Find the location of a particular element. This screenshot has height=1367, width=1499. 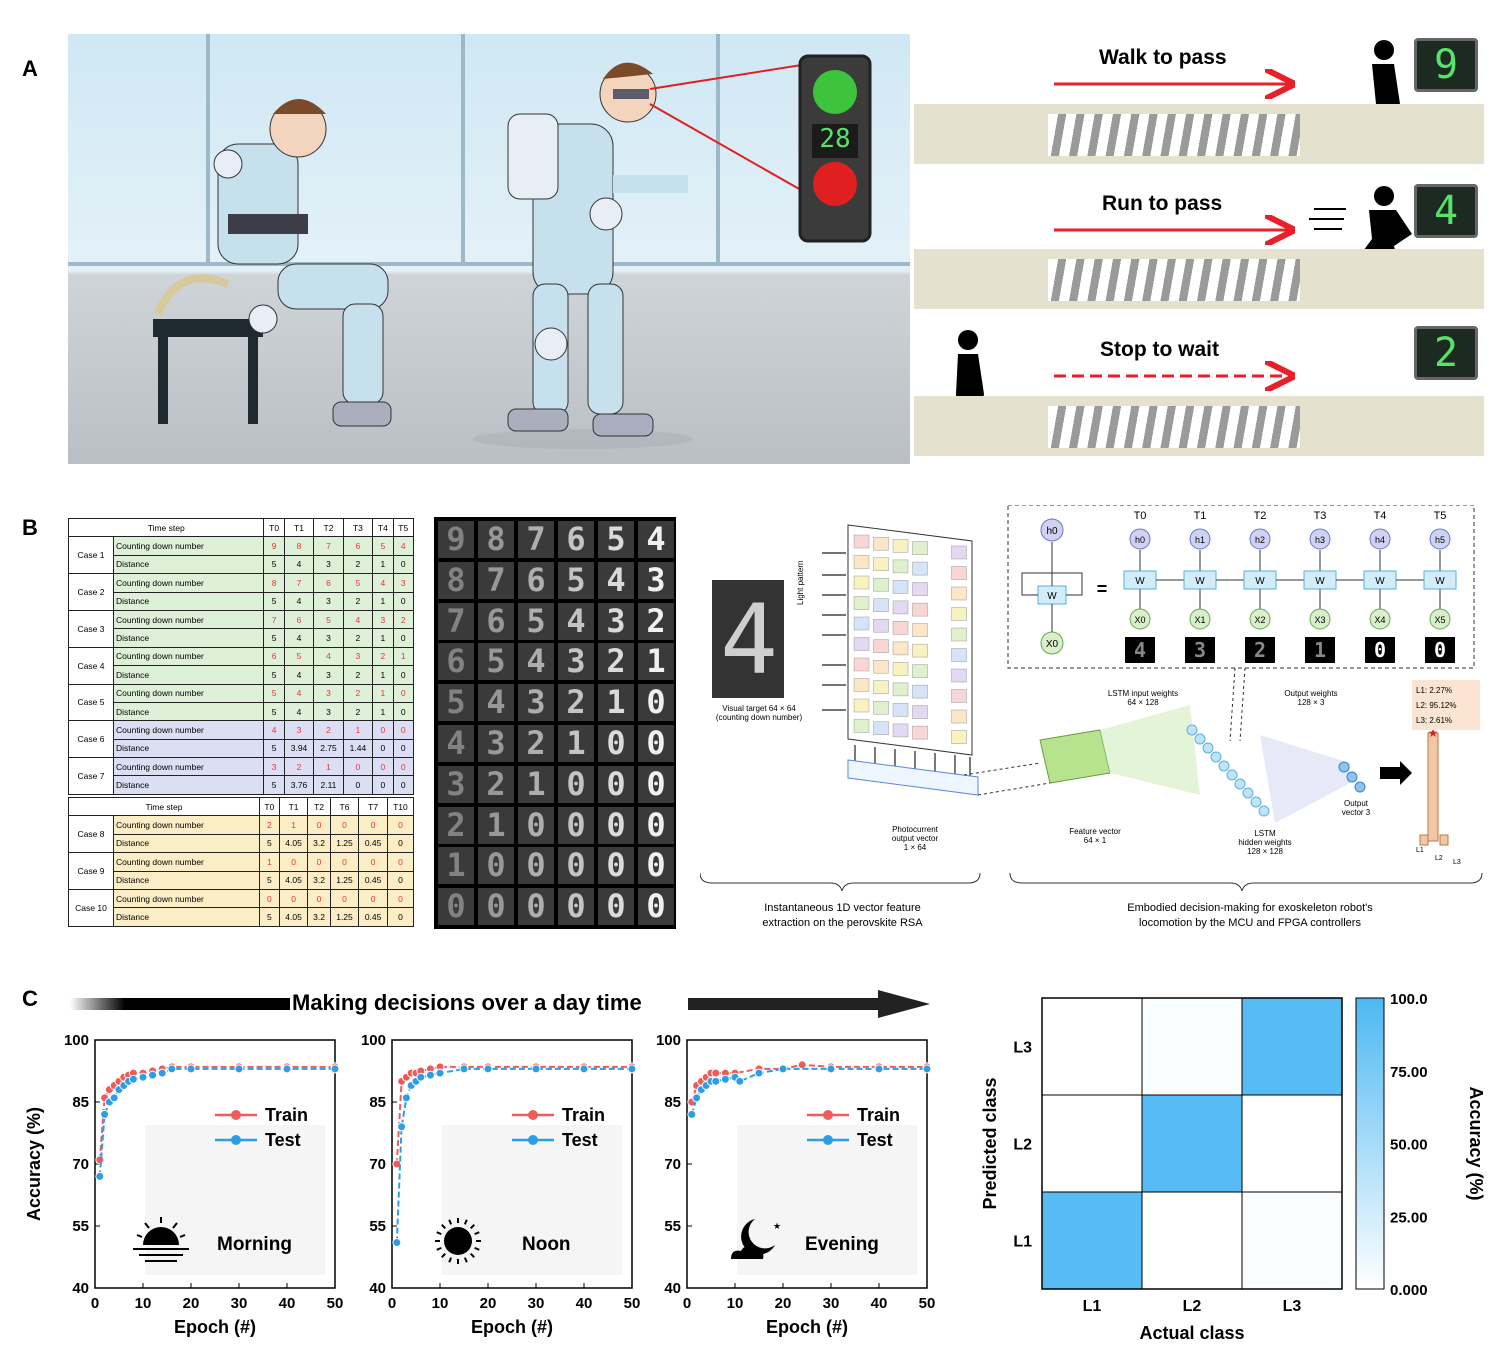

case-label: Case 3 is located at coordinates (91, 628).